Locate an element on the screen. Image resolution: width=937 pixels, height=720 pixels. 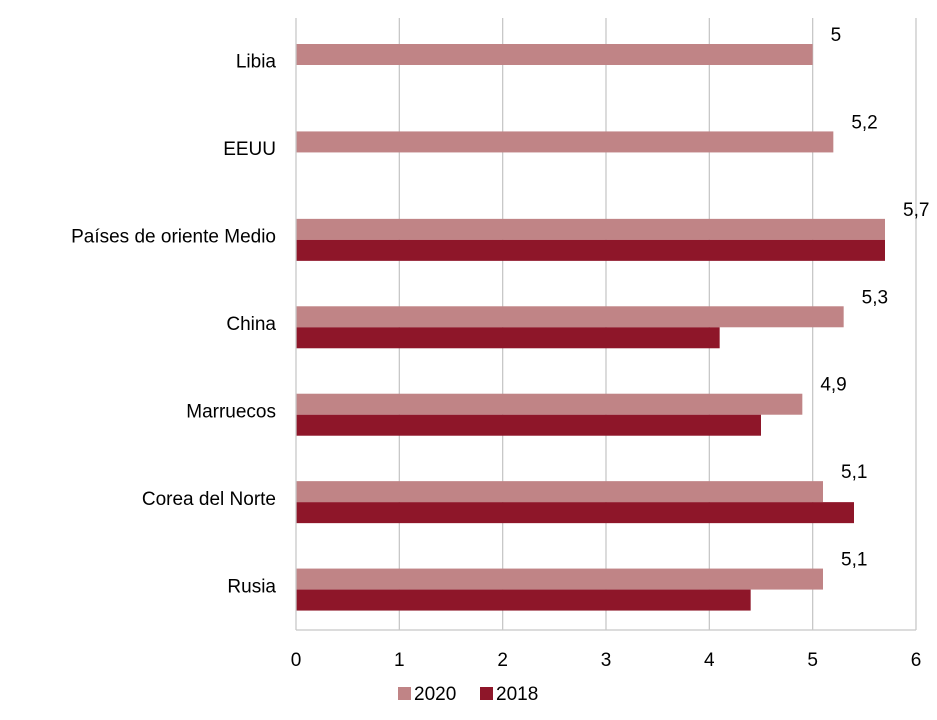
category-label: Corea del Norte is located at coordinates (209, 499).